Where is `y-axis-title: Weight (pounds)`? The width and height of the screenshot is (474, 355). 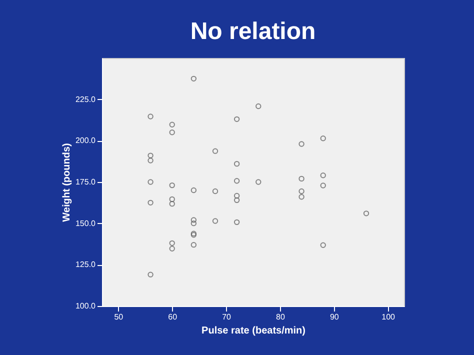 y-axis-title: Weight (pounds) is located at coordinates (66, 182).